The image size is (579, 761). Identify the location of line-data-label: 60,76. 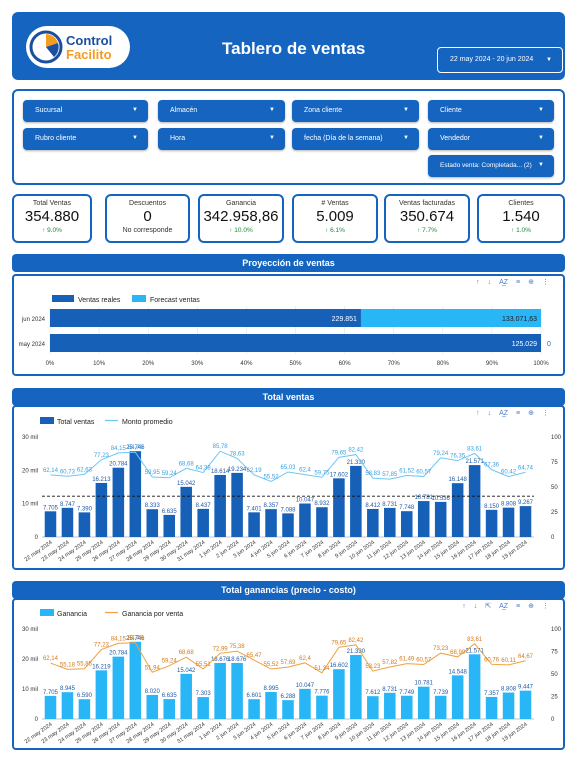
(492, 660).